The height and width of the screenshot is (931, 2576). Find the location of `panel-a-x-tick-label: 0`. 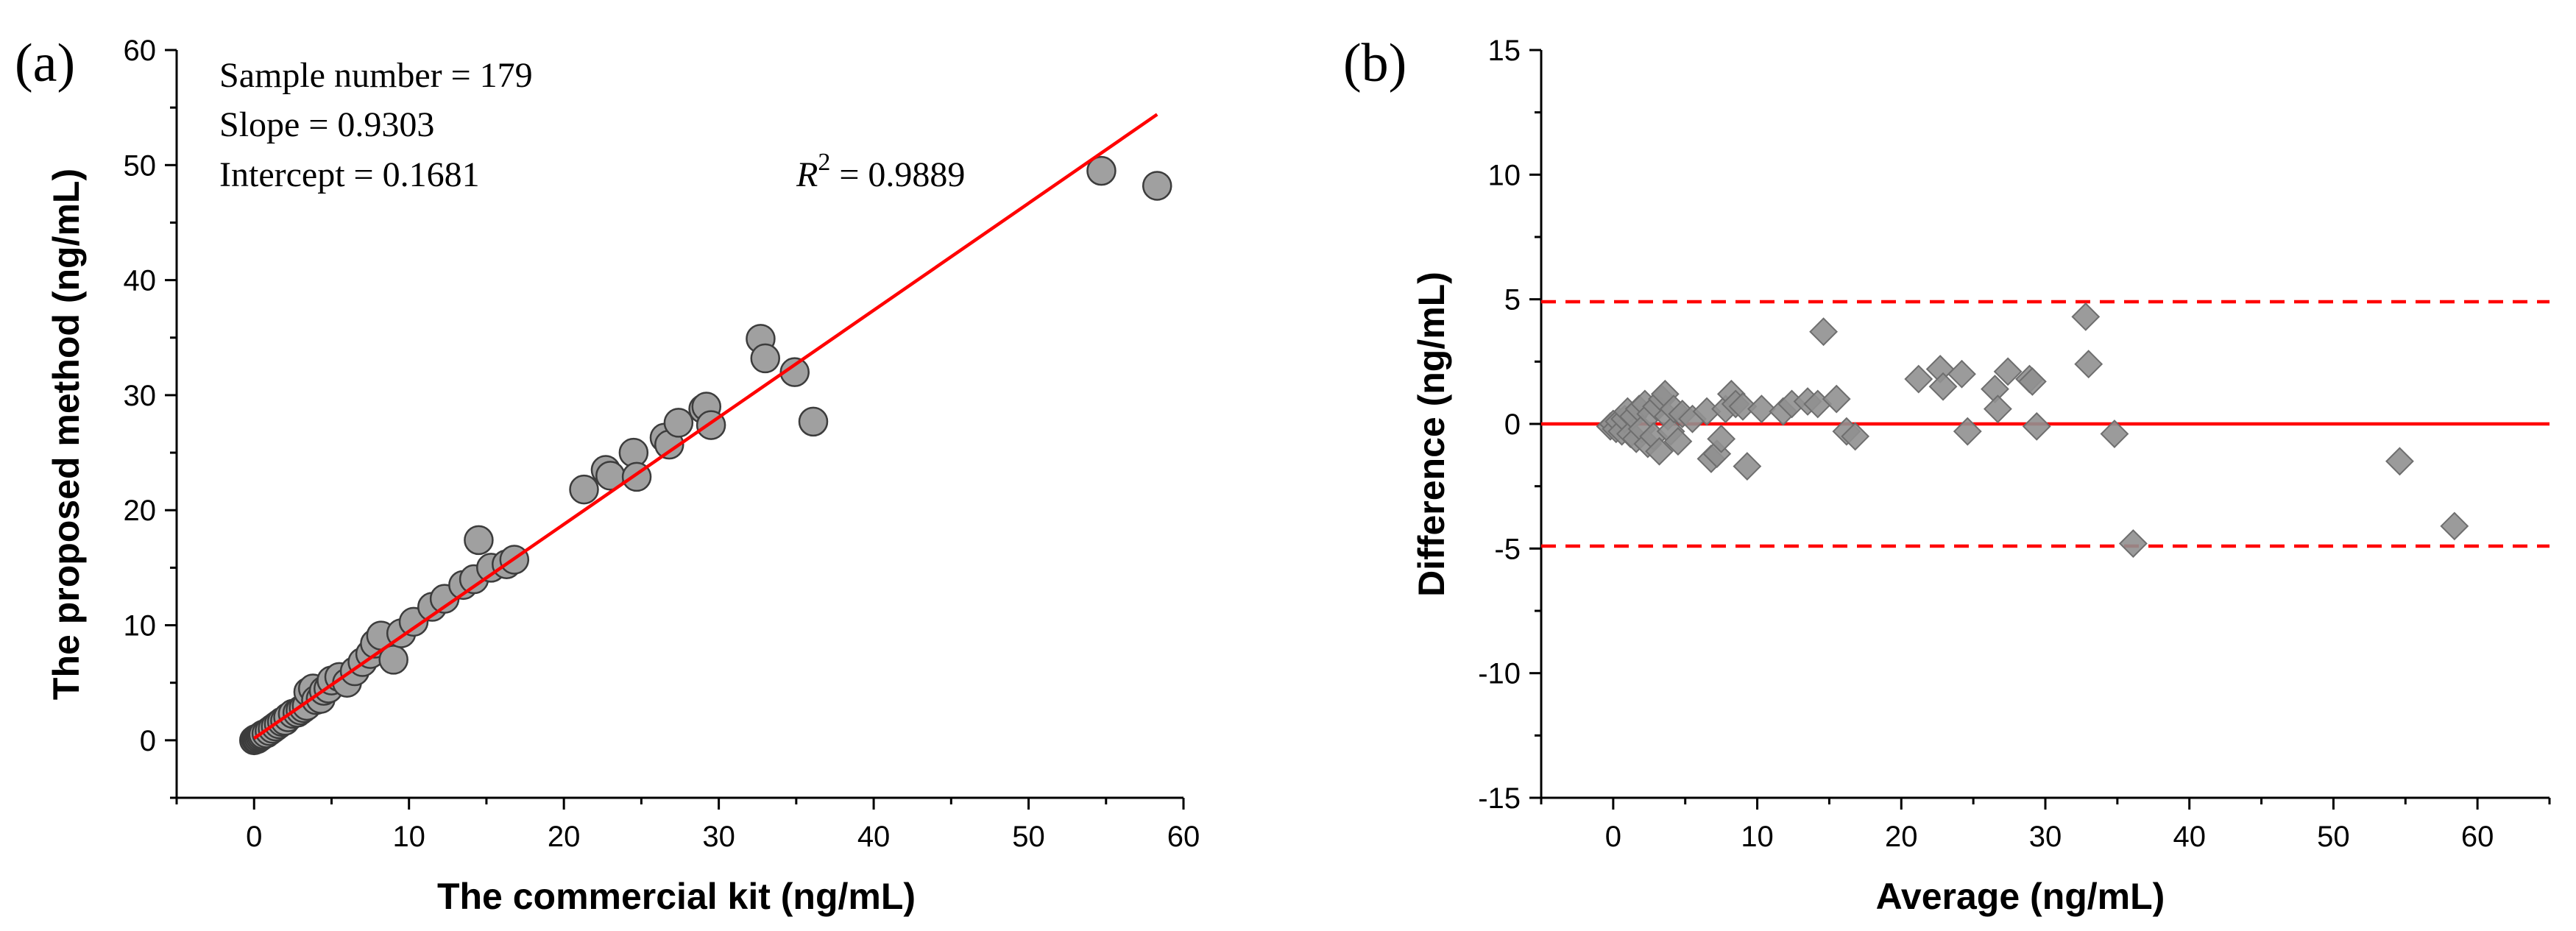

panel-a-x-tick-label: 0 is located at coordinates (254, 837).